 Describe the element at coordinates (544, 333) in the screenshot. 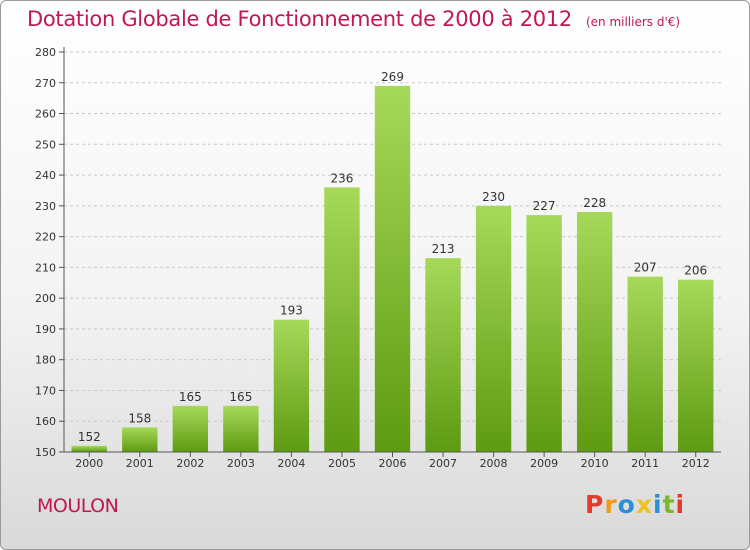

I see `bar-2009` at that location.